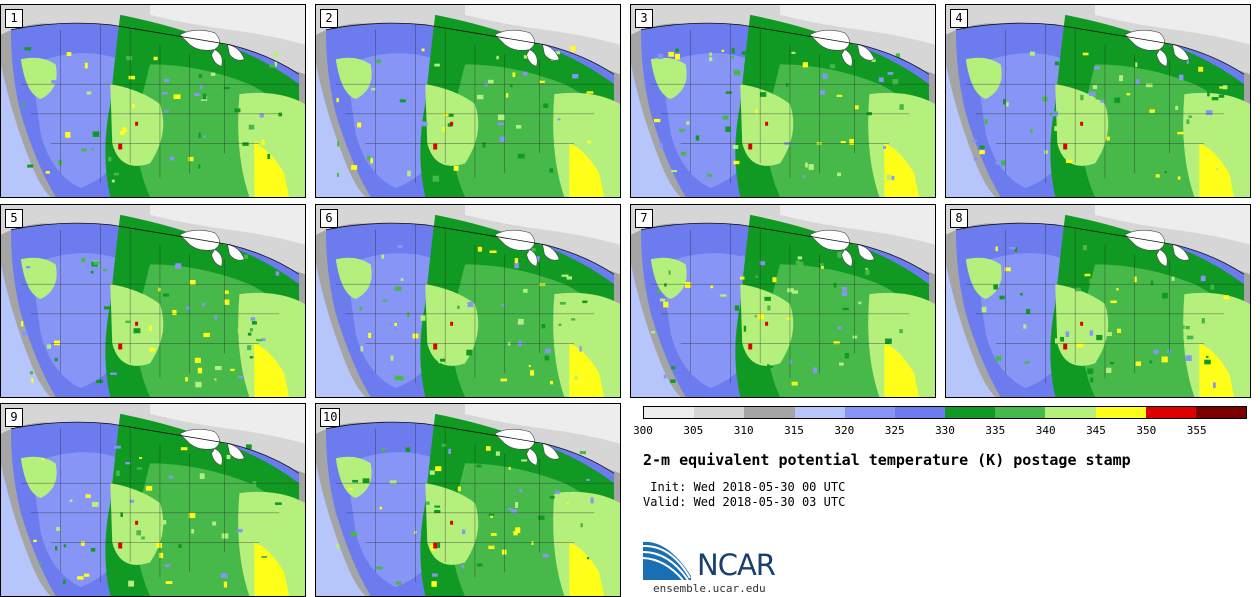 The width and height of the screenshot is (1260, 597). I want to click on map-panel-2: 2, so click(468, 101).